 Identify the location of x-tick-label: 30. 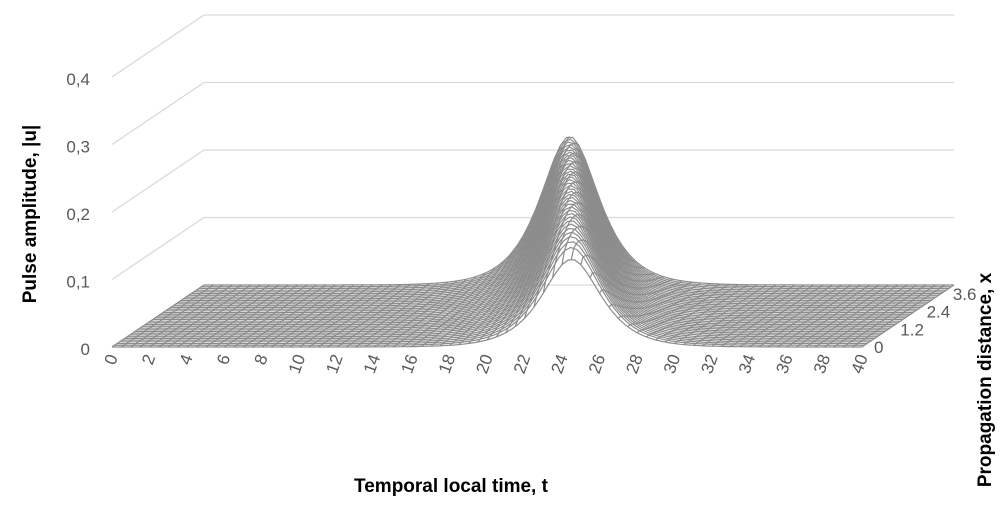
(672, 364).